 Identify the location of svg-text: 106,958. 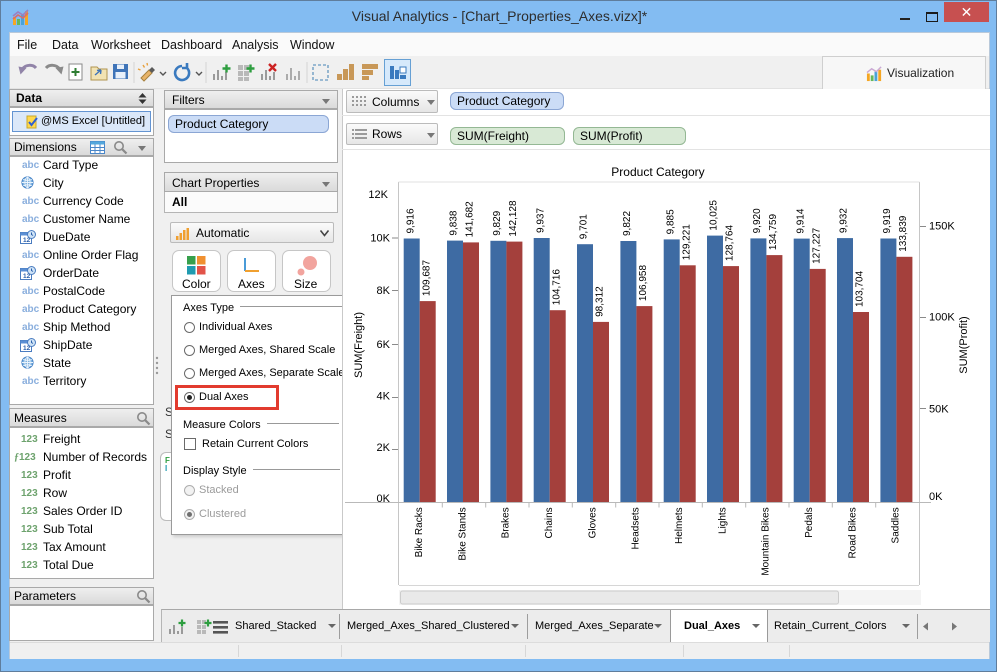
(643, 283).